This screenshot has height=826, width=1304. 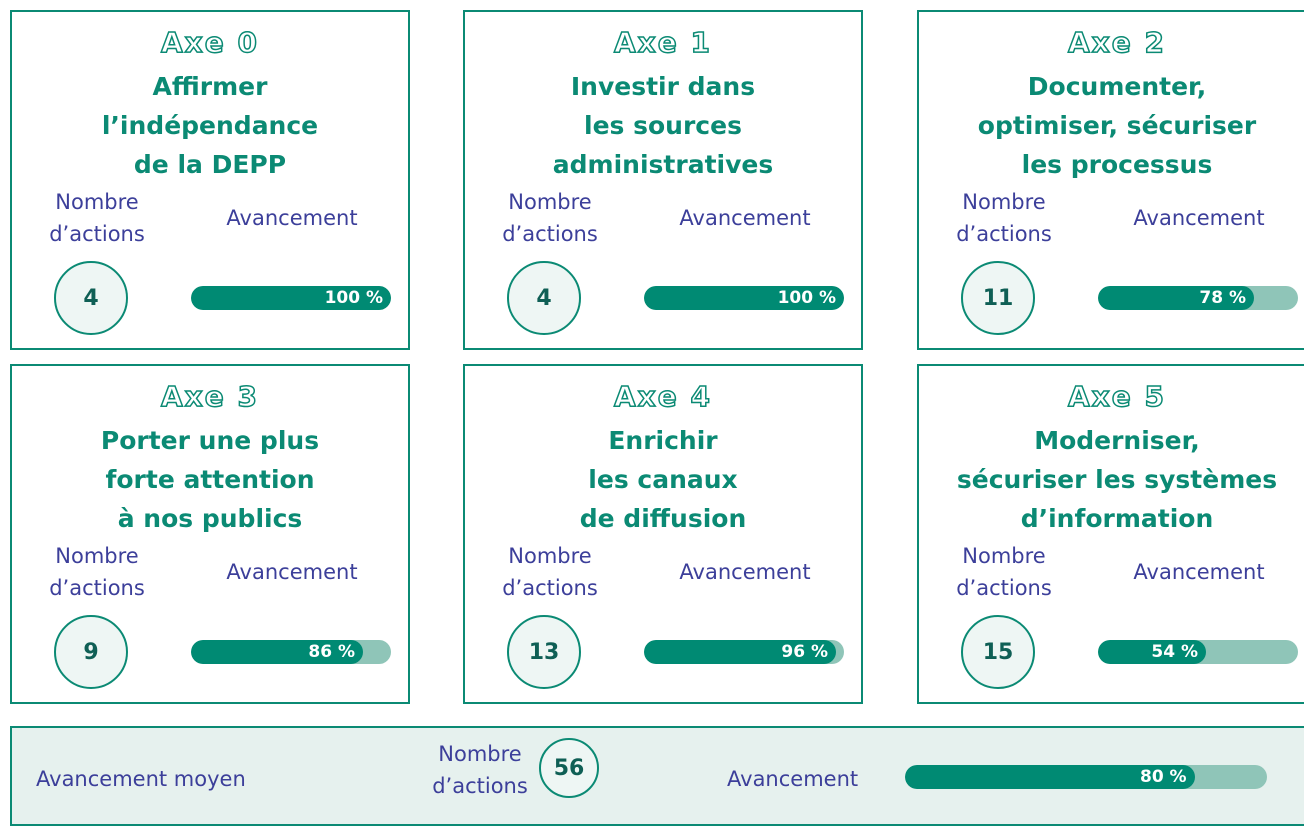 What do you see at coordinates (662, 42) in the screenshot?
I see `axis-label: Axe 1` at bounding box center [662, 42].